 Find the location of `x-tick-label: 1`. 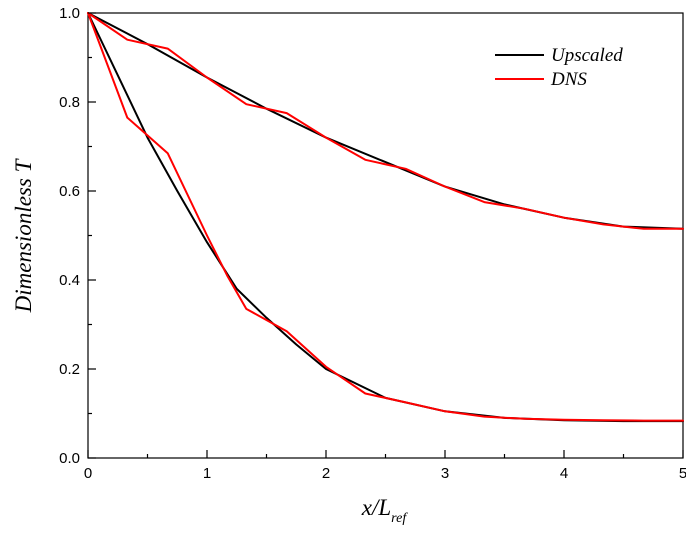

x-tick-label: 1 is located at coordinates (207, 473).